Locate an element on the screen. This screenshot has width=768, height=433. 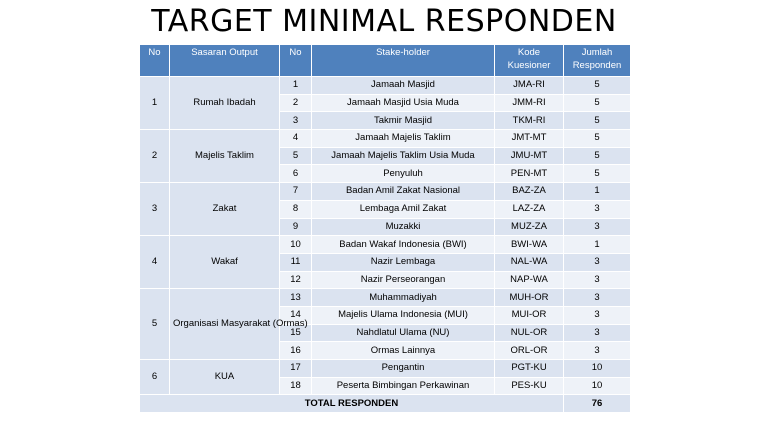
row-stakeholder: Nazir Lembaga is located at coordinates (403, 262).